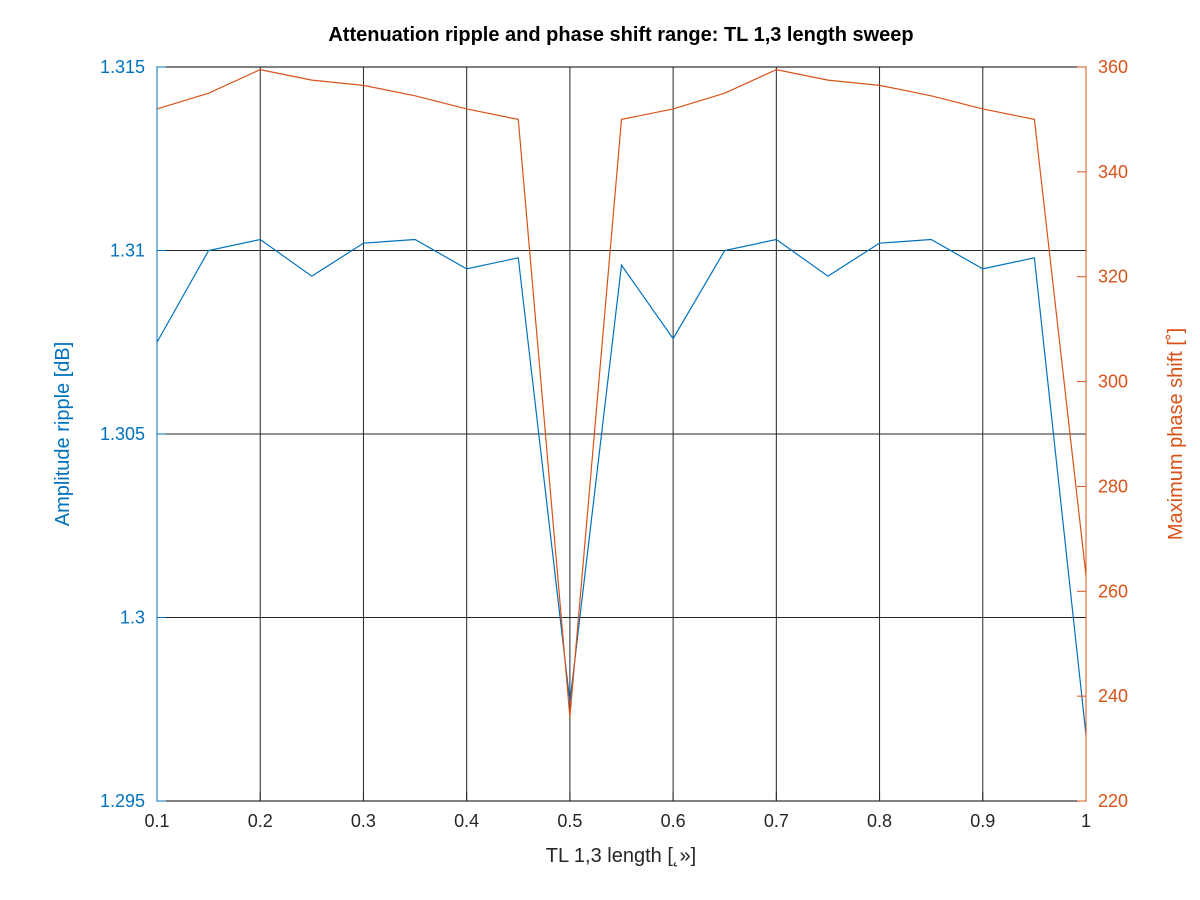 This screenshot has height=900, width=1200. What do you see at coordinates (1113, 172) in the screenshot?
I see `y-right-tick-label: 340` at bounding box center [1113, 172].